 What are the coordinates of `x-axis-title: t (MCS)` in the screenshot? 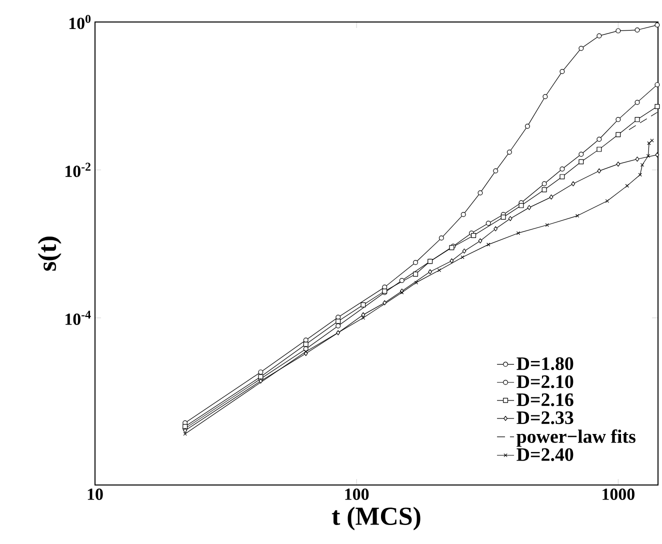 It's located at (376, 518).